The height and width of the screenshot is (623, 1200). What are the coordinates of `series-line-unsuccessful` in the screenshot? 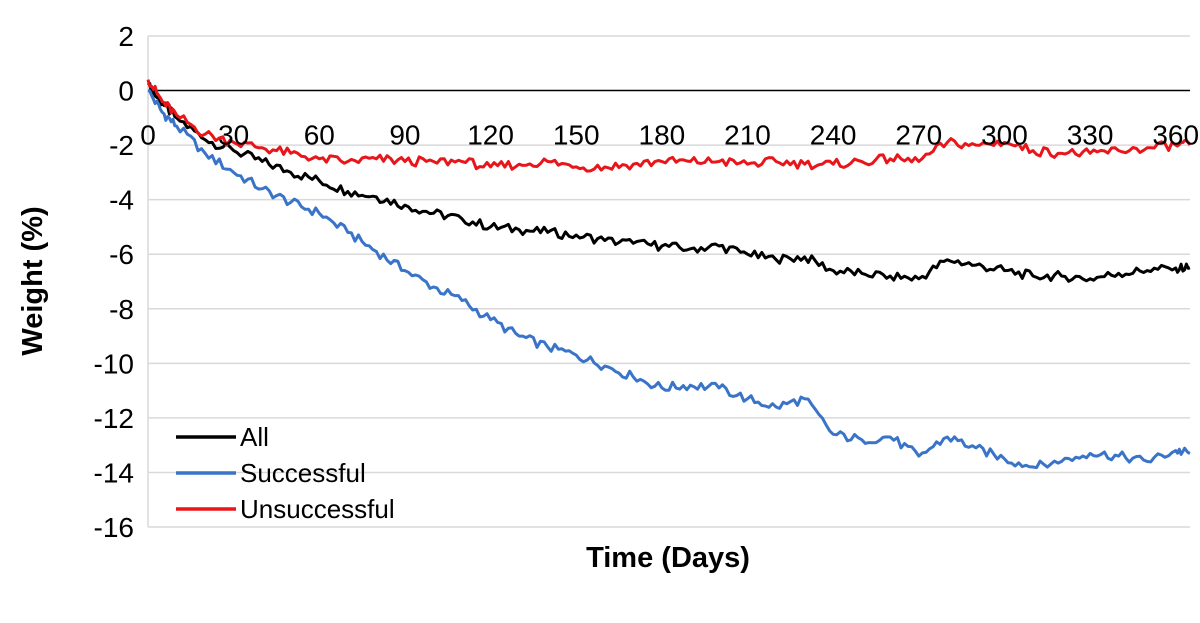 It's located at (669, 126).